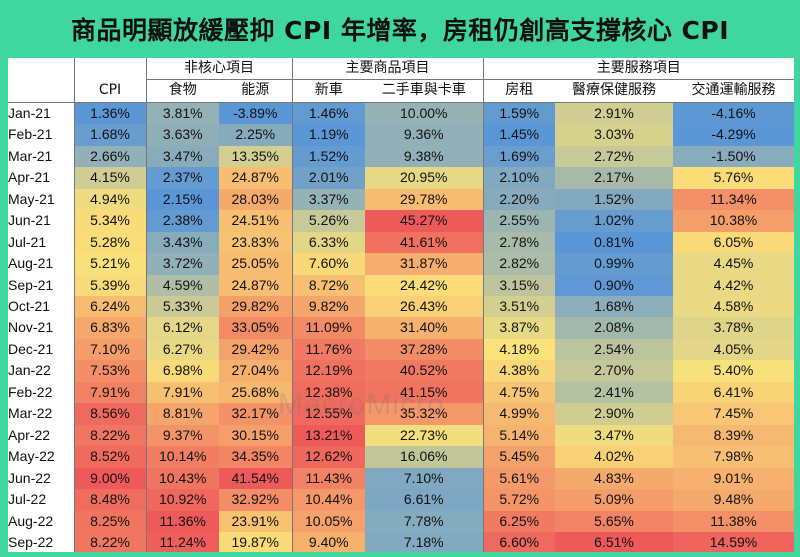 The height and width of the screenshot is (557, 800). I want to click on row-label: Feb-22, so click(30, 391).